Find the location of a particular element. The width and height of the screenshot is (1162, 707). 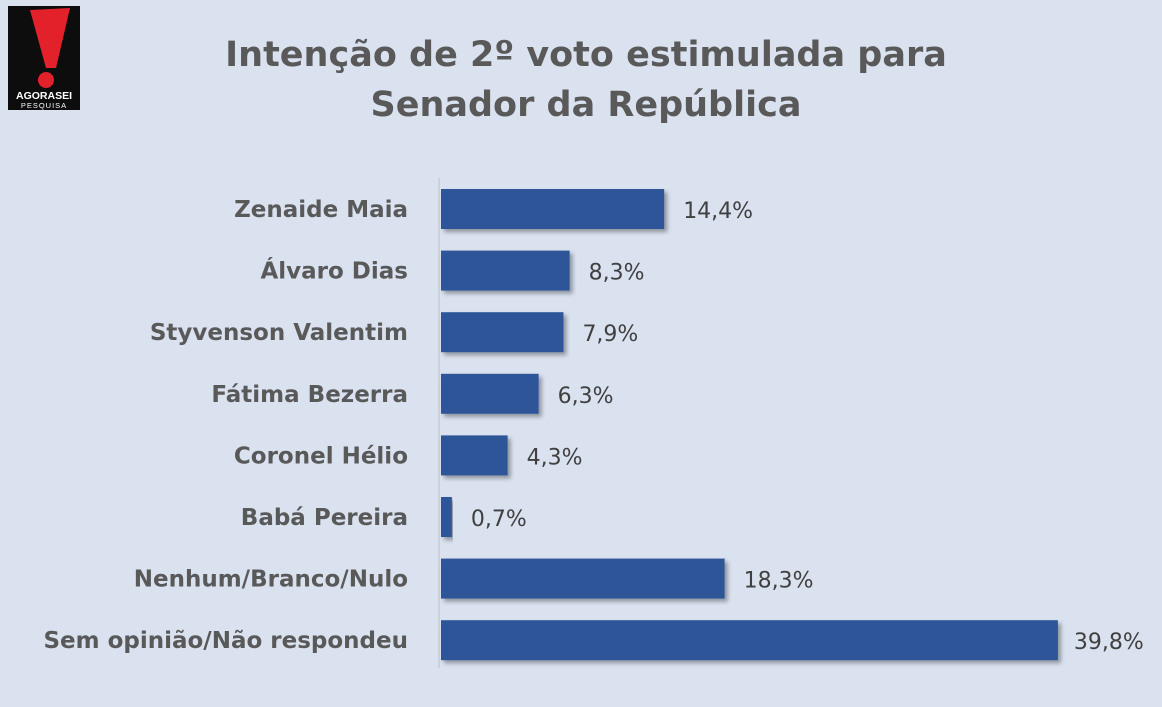

logo-brand-text: AGORASEI is located at coordinates (44, 96).